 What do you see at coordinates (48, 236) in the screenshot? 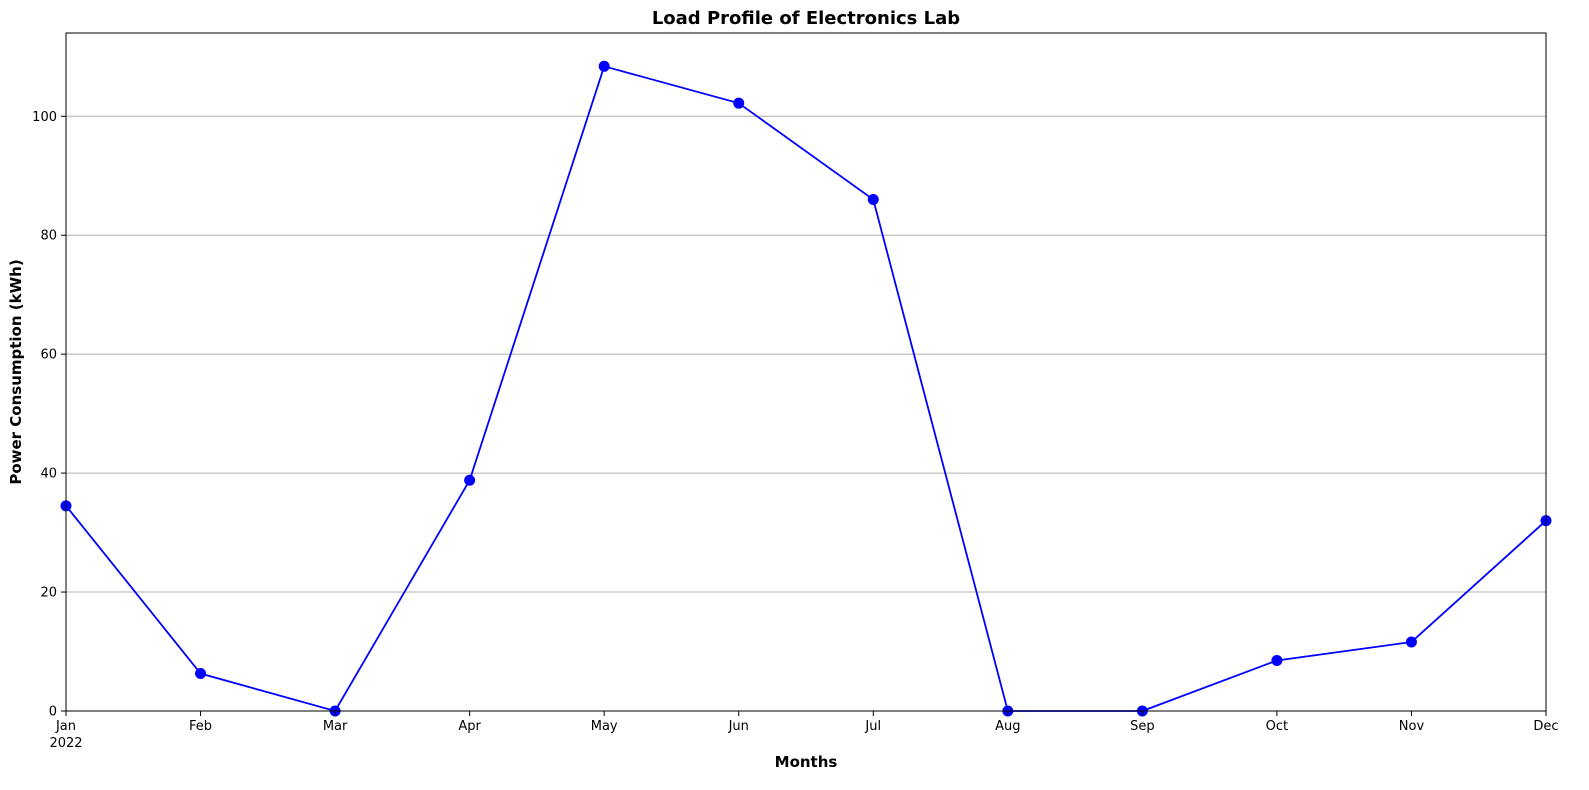
I see `y-tick-label: 80` at bounding box center [48, 236].